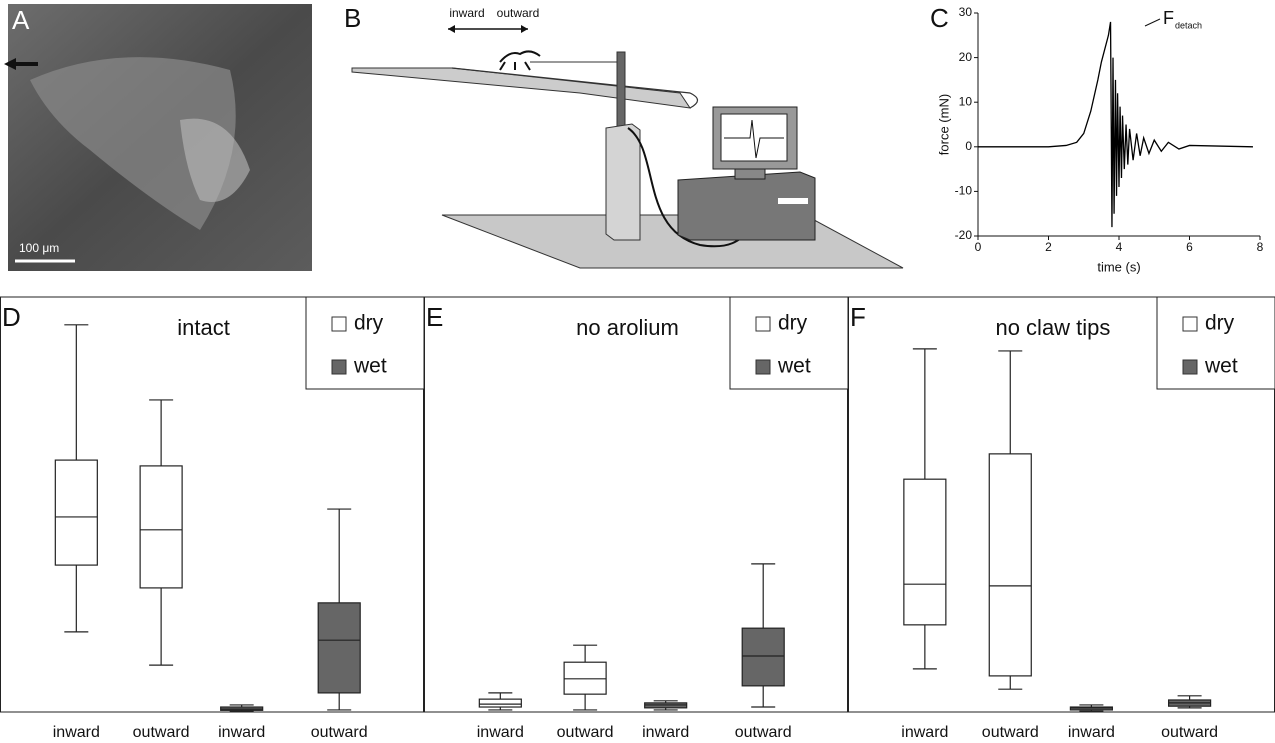 The width and height of the screenshot is (1275, 743). What do you see at coordinates (943, 124) in the screenshot?
I see `y-axis-label: force (mN)` at bounding box center [943, 124].